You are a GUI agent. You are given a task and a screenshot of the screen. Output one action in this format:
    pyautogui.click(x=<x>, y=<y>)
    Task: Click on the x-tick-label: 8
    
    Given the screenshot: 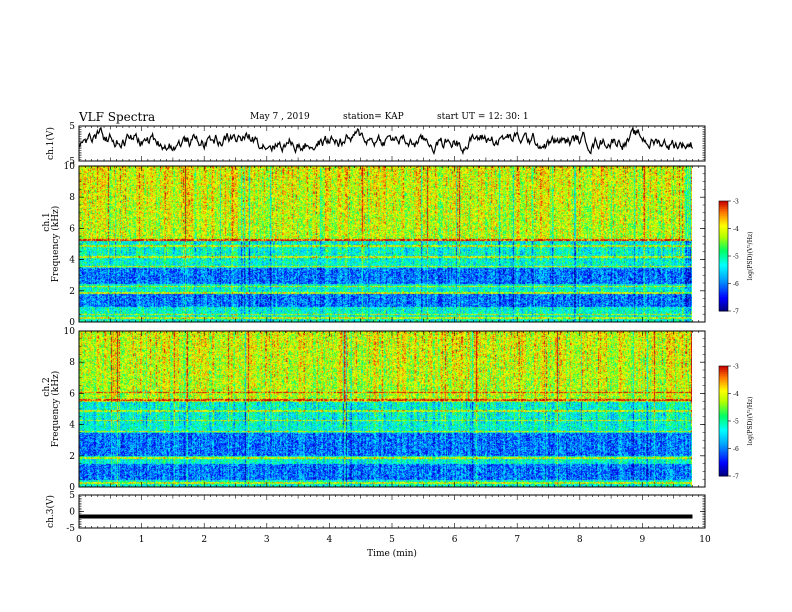 What is the action you would take?
    pyautogui.click(x=580, y=540)
    